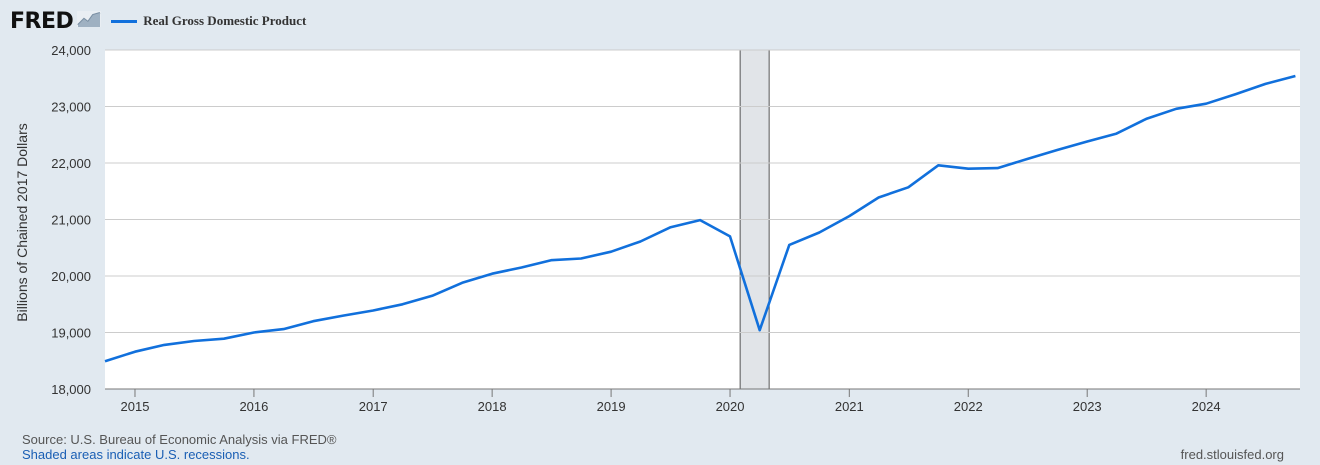 This screenshot has width=1320, height=465. Describe the element at coordinates (71, 163) in the screenshot. I see `y-tick-label: 22,000` at that location.